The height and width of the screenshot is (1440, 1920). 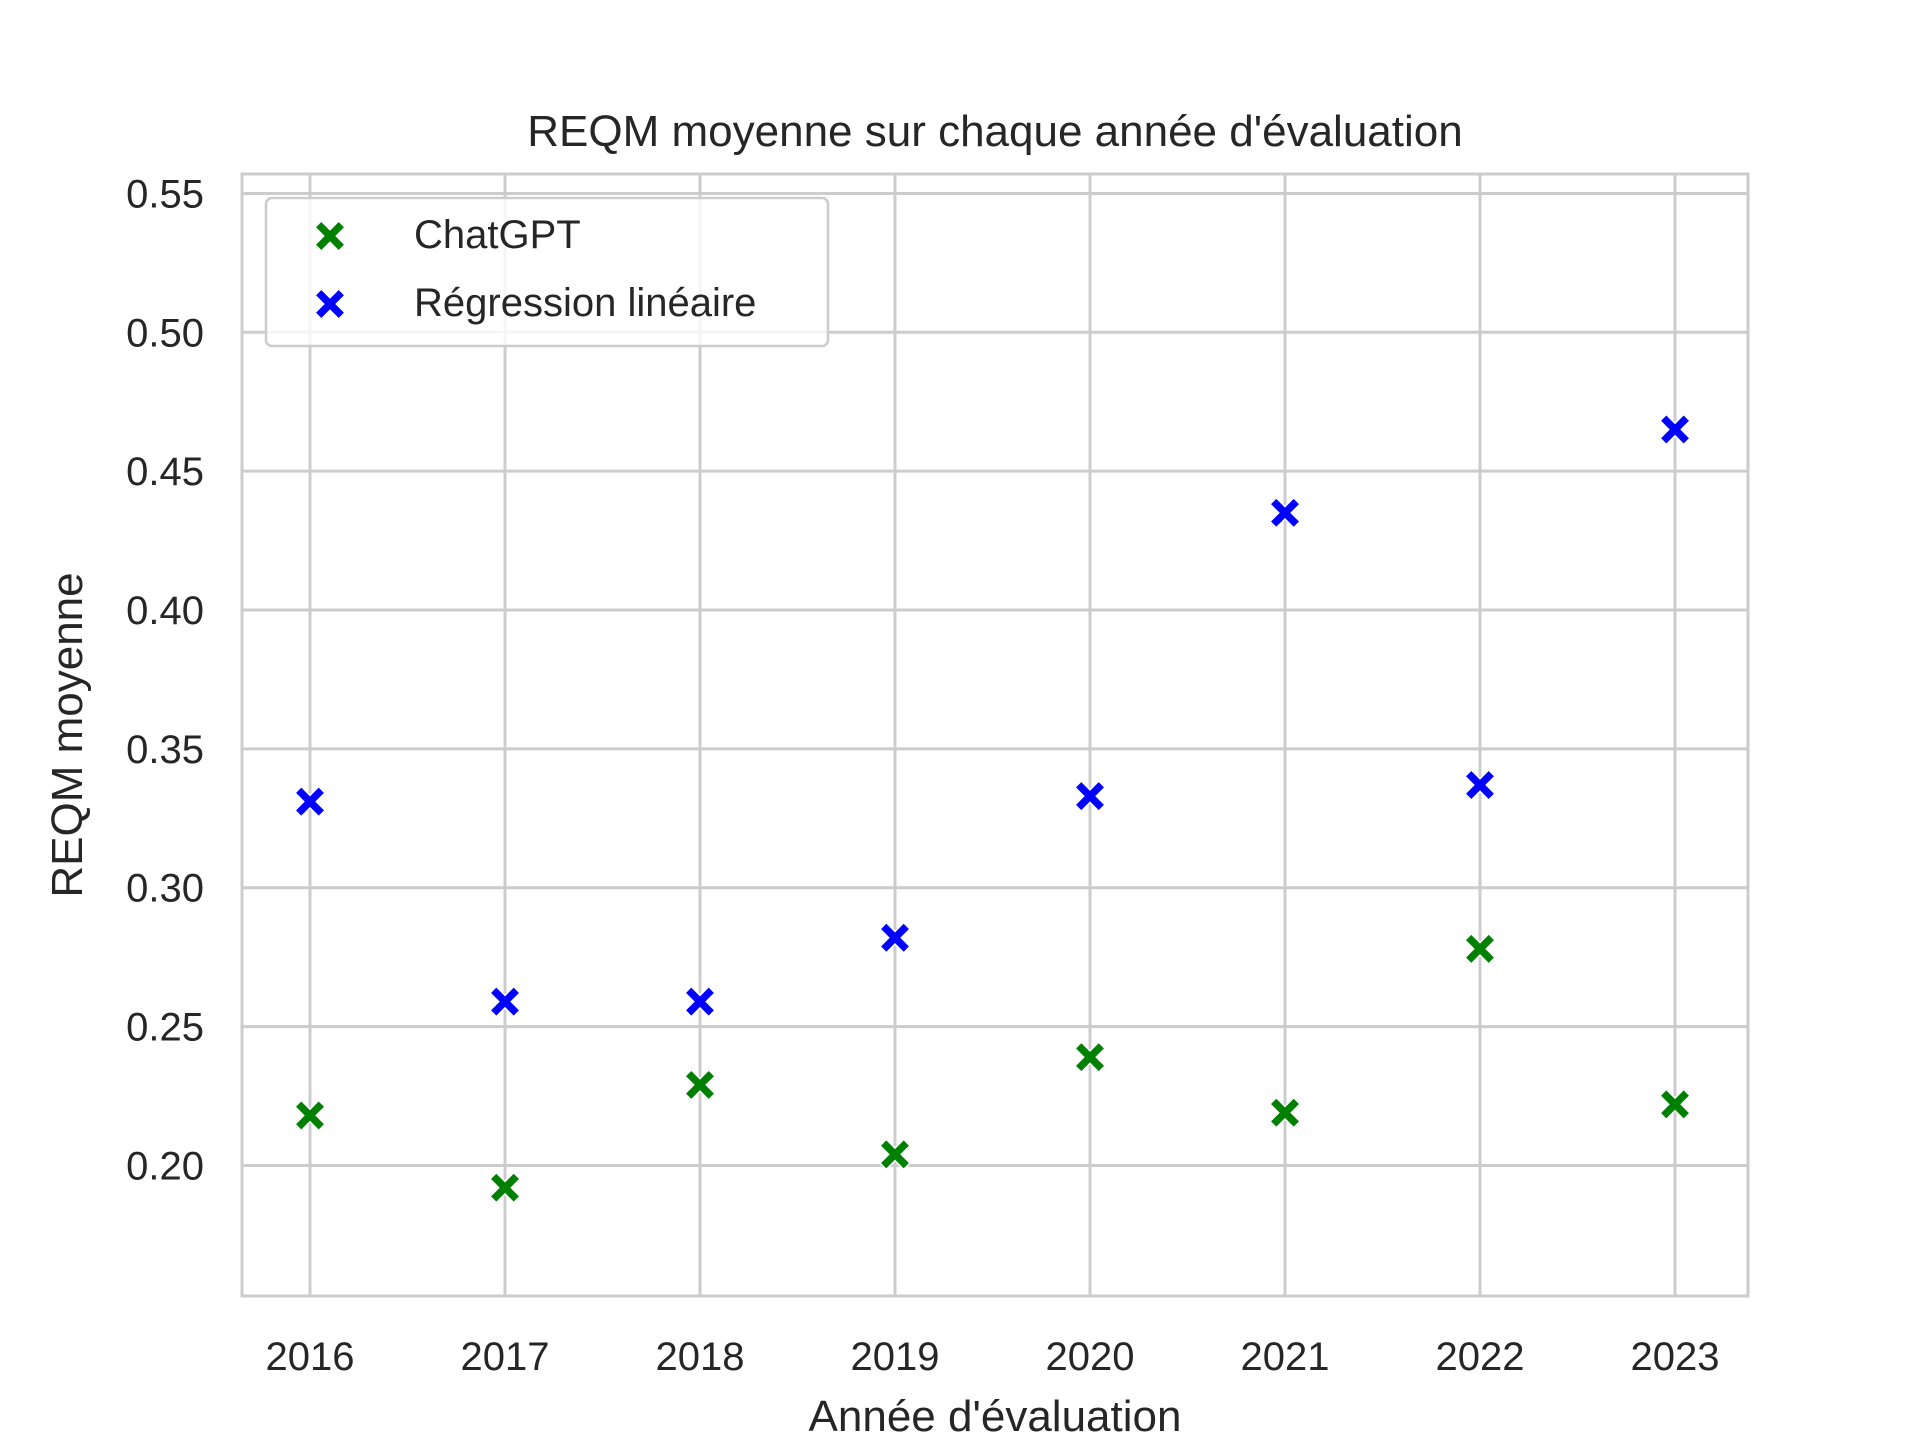 I want to click on y-tick-label: 0.30, so click(x=165, y=889).